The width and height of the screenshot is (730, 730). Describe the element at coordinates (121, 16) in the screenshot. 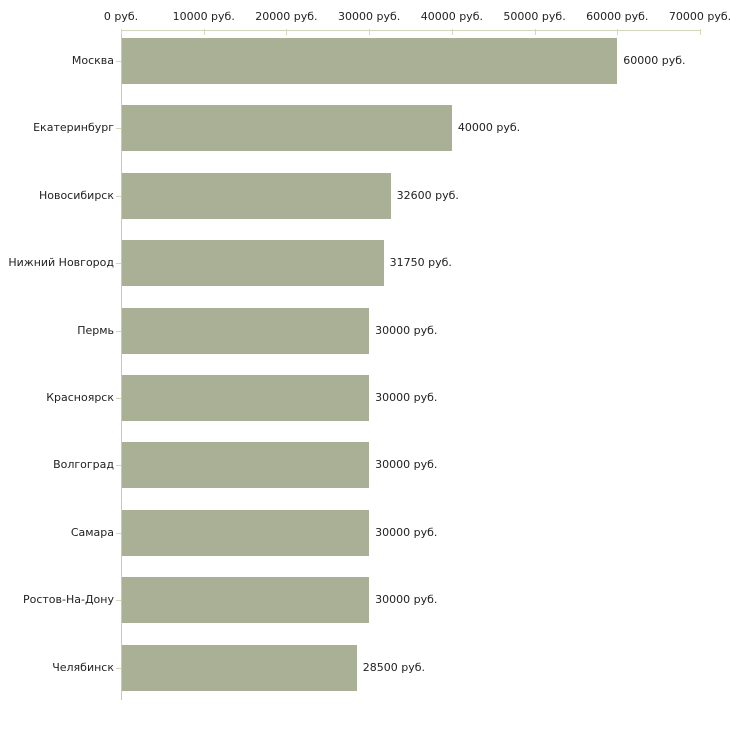

I see `x-axis-tick-label: 0 руб.` at that location.